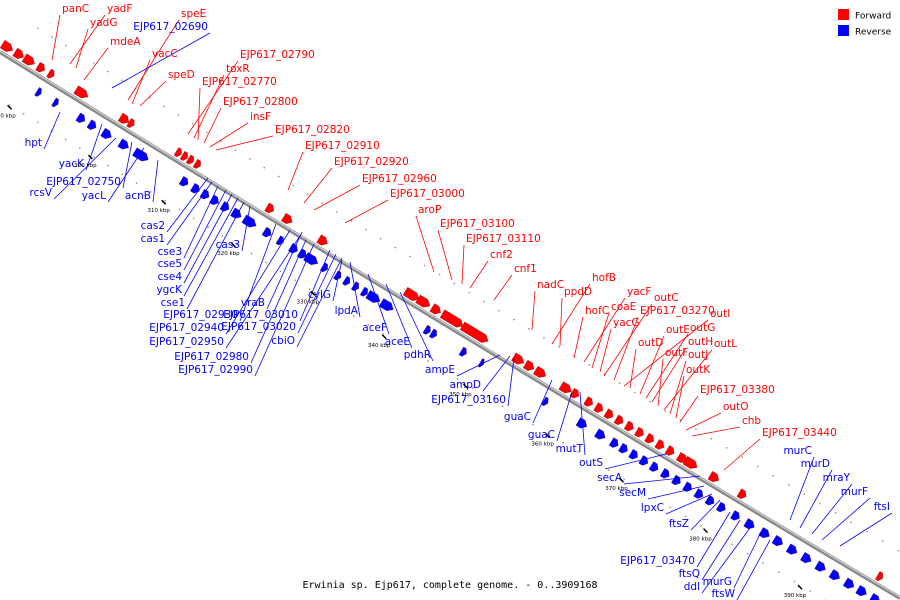 This screenshot has height=600, width=900. I want to click on gene-label-cse5: cse5, so click(170, 264).